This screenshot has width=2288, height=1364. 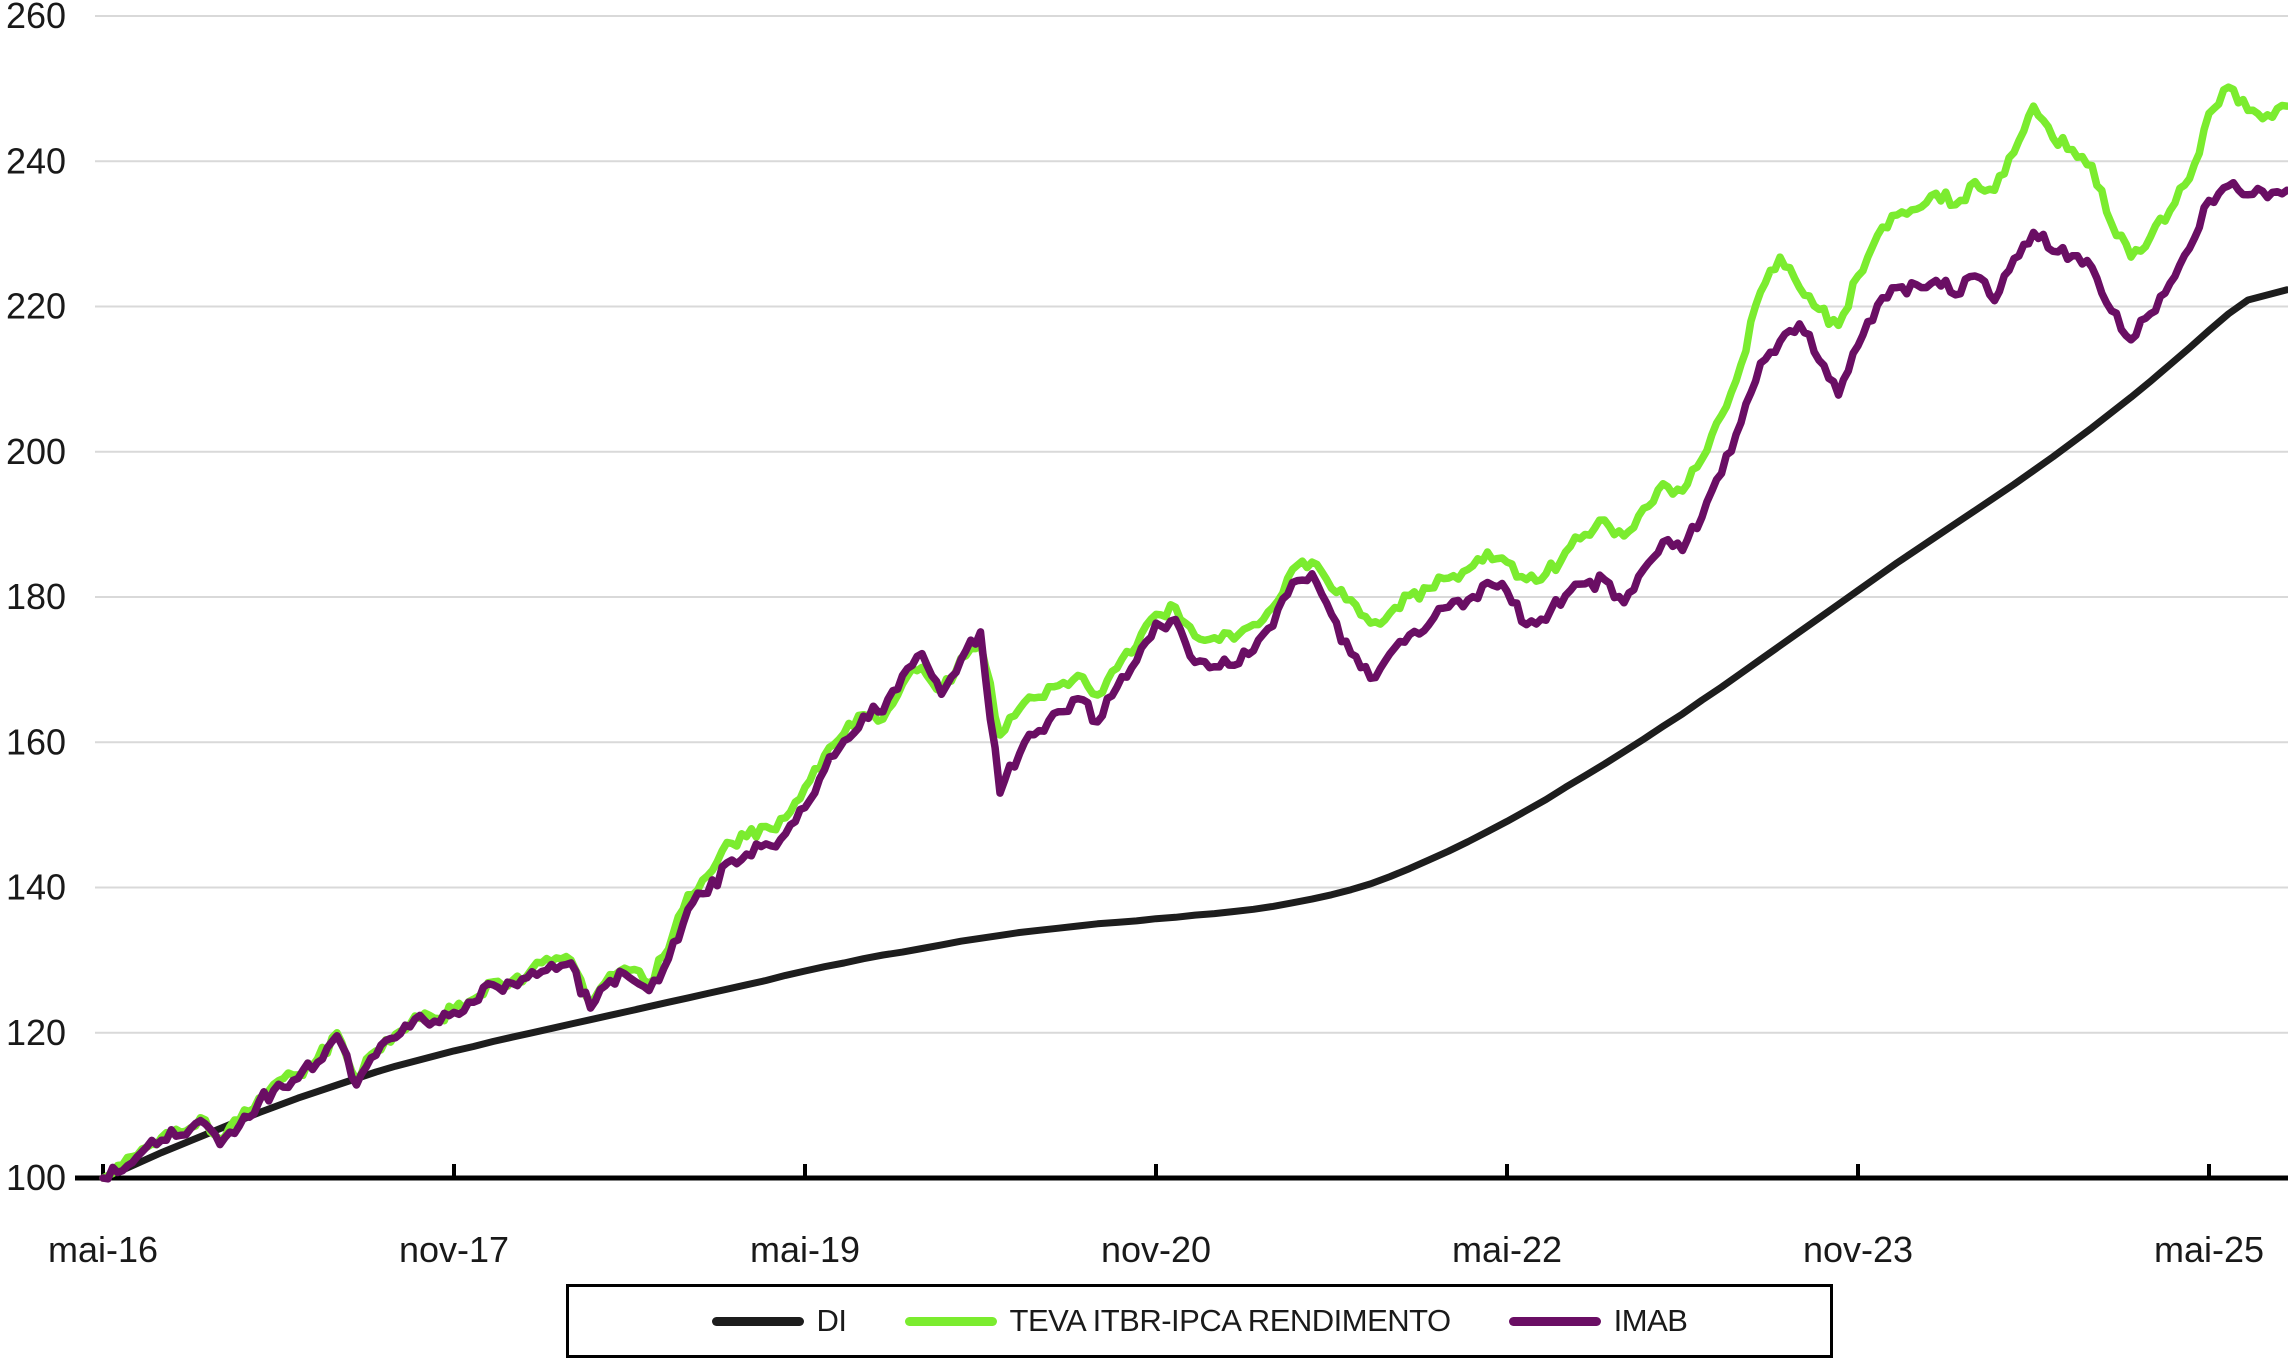 I want to click on x-axis-label-nov-20: nov-20, so click(x=1156, y=1249).